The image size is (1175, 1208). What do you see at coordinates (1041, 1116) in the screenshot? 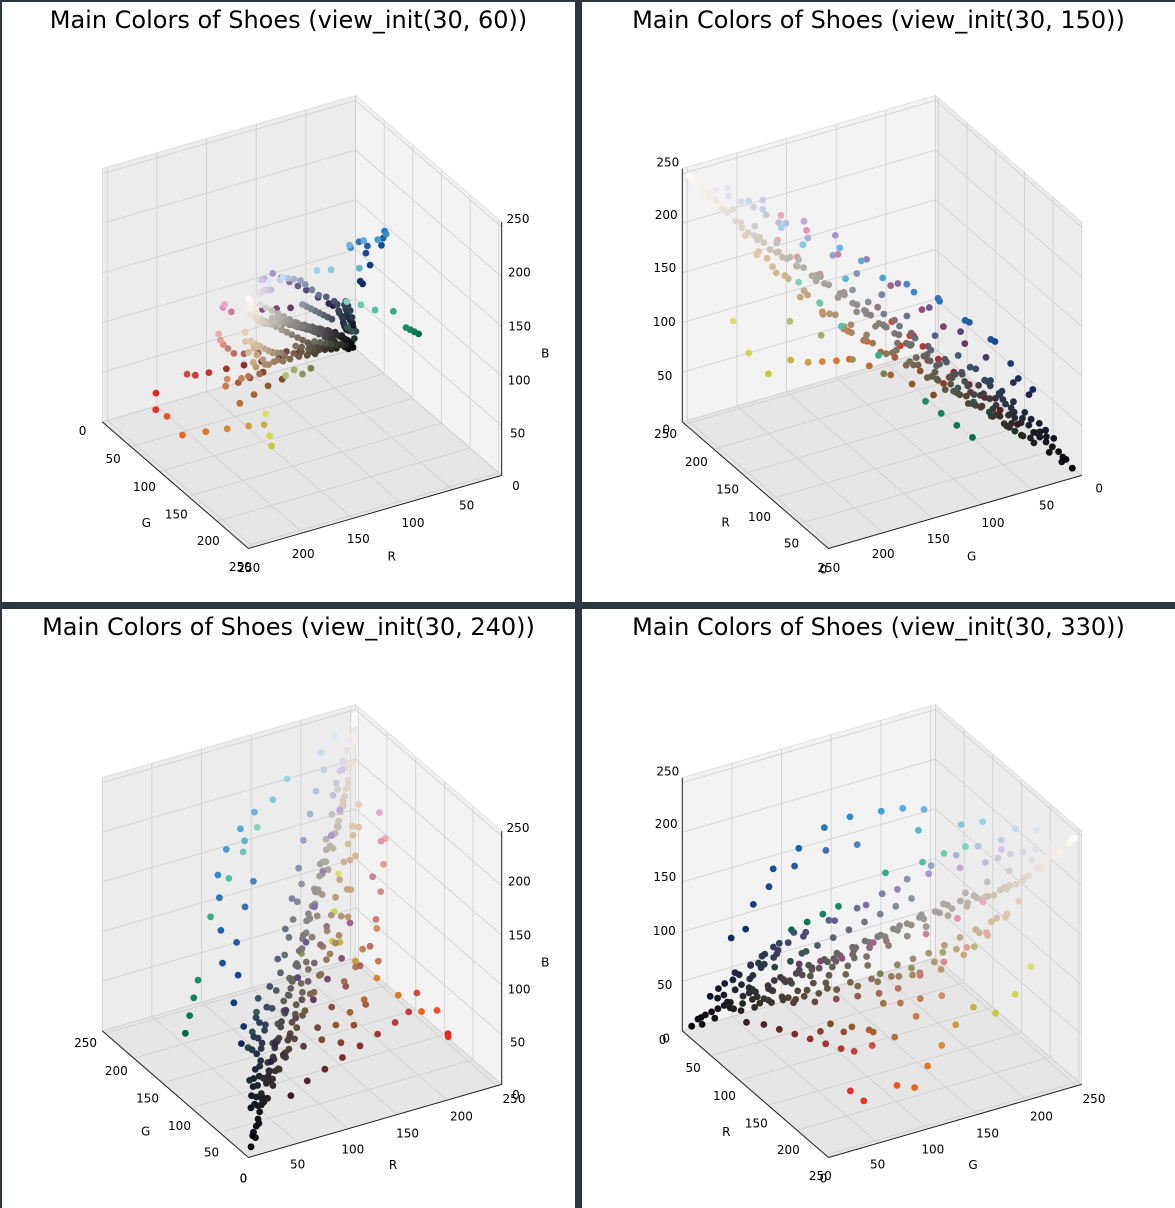
I see `y-tick-label: 200` at bounding box center [1041, 1116].